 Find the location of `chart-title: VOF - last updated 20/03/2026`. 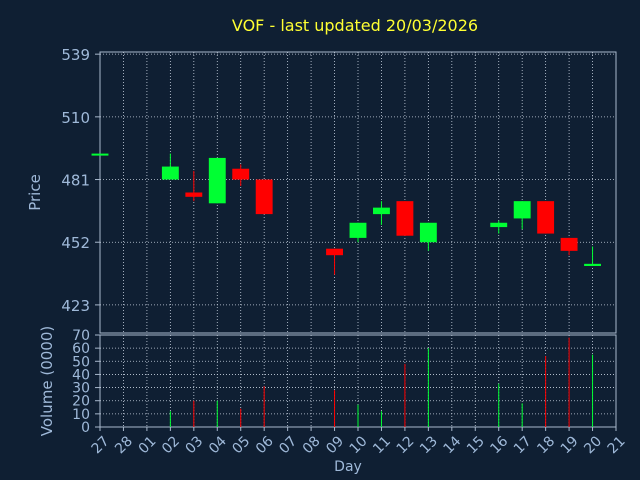

chart-title: VOF - last updated 20/03/2026 is located at coordinates (355, 25).